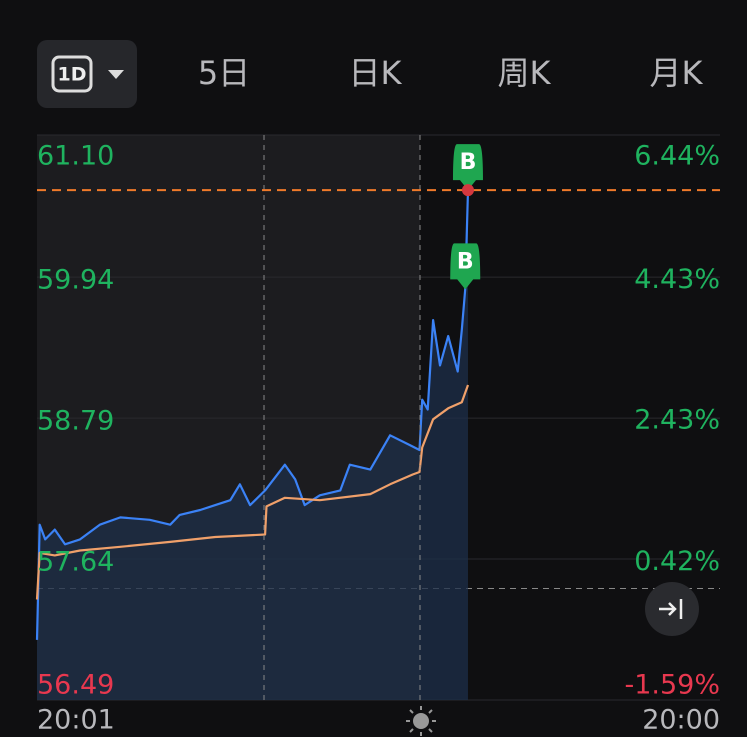  What do you see at coordinates (224, 73) in the screenshot?
I see `tab: 5日` at bounding box center [224, 73].